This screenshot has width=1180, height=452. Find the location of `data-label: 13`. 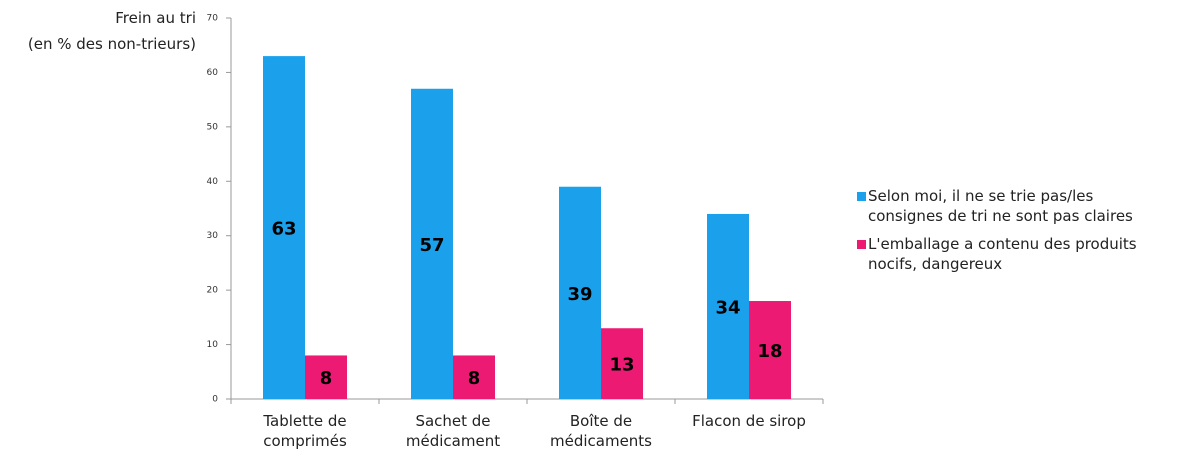

data-label: 13 is located at coordinates (621, 365).